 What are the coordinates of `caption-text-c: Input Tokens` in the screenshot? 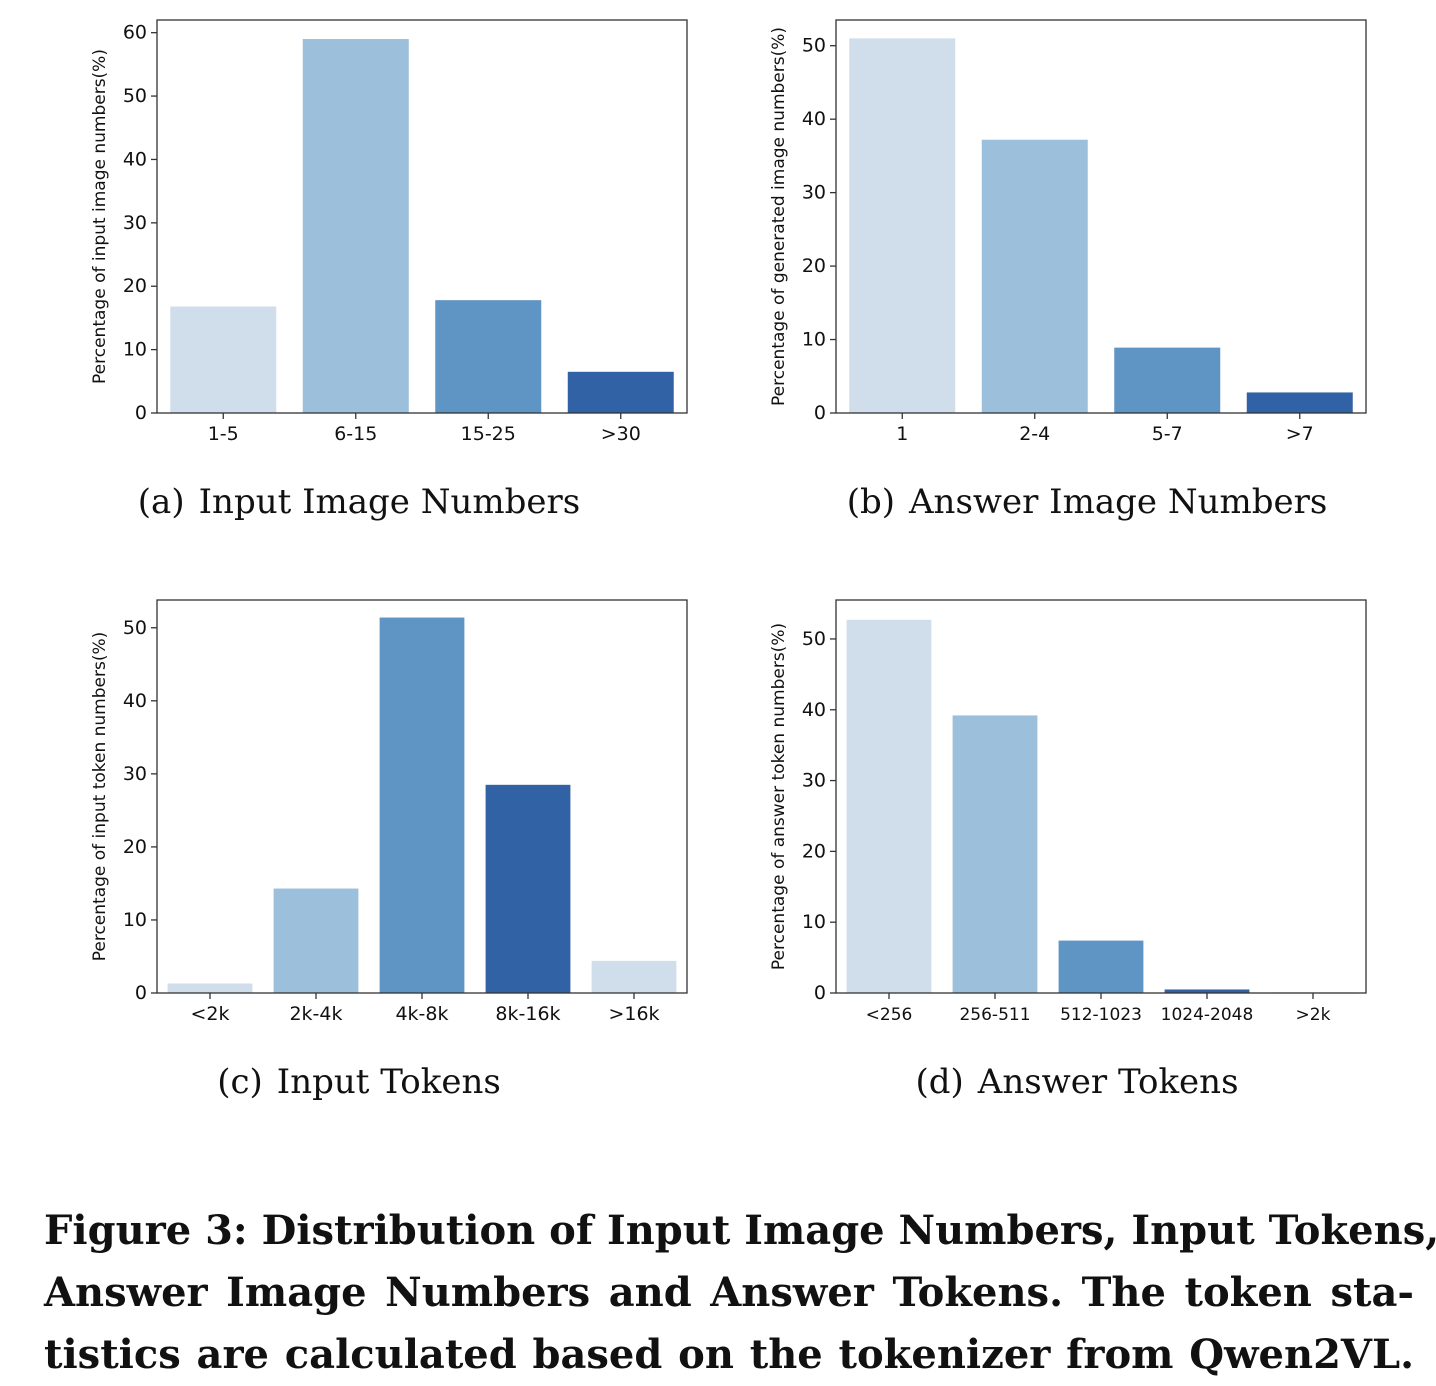 It's located at (388, 1082).